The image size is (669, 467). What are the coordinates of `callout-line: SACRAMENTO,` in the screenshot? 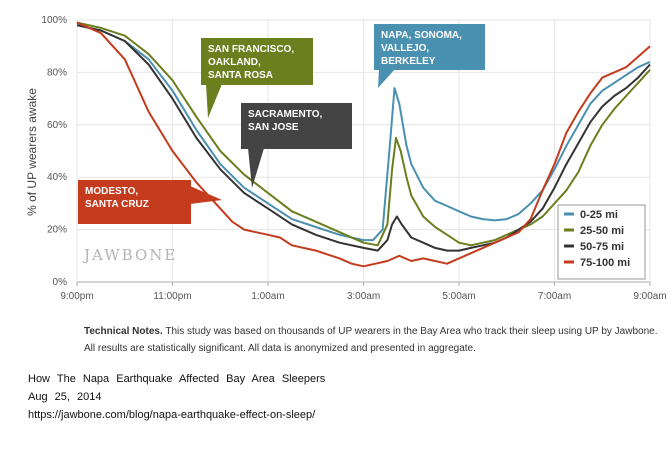 It's located at (285, 114).